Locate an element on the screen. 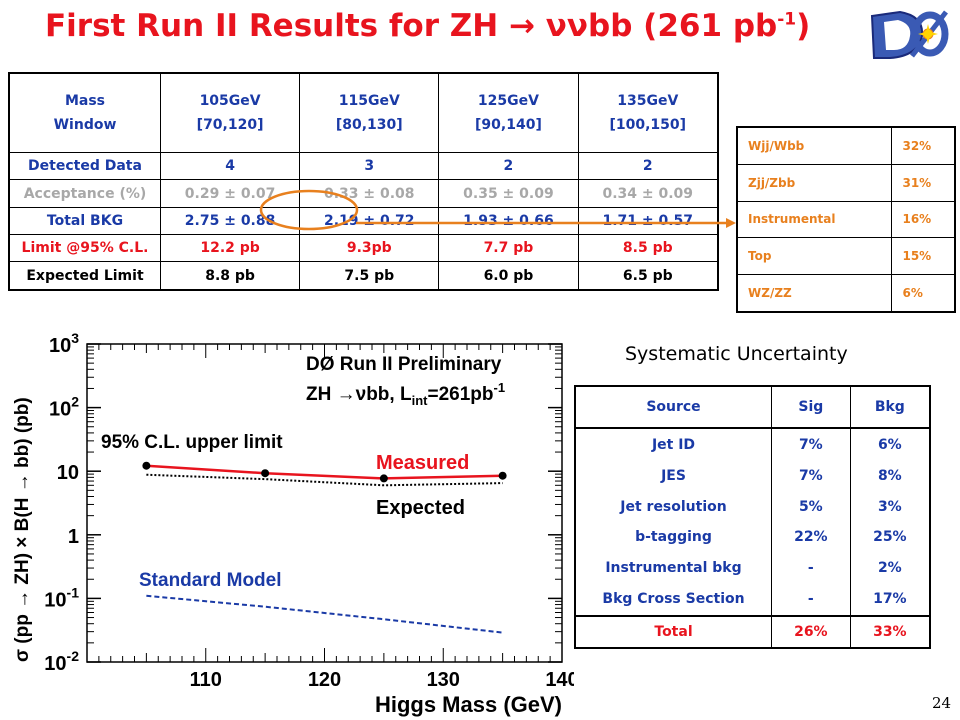 The height and width of the screenshot is (720, 960). systematics-header-row: Source Sig Bkg is located at coordinates (752, 407).